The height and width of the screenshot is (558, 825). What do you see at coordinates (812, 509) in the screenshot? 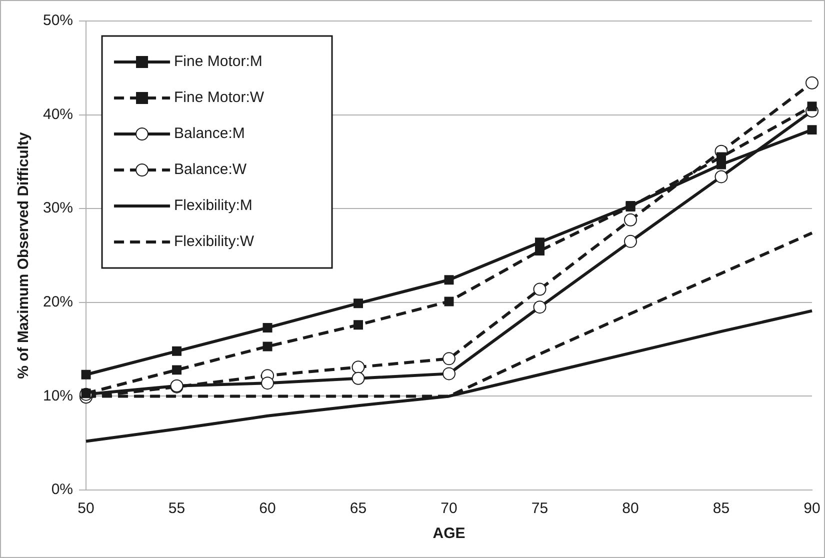
I see `x-tick-label: 90` at bounding box center [812, 509].